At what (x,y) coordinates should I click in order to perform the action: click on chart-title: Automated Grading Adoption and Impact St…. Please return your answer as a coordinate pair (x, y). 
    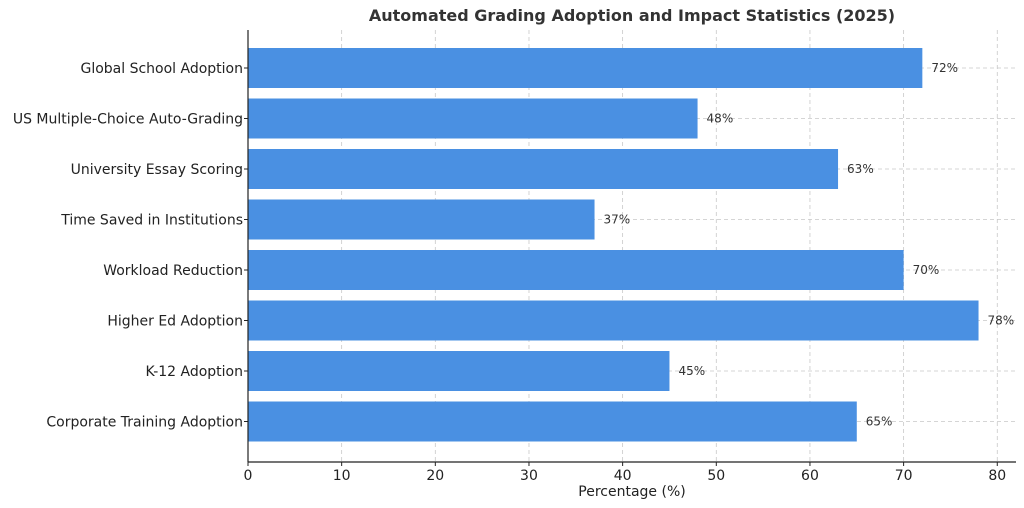
    Looking at the image, I should click on (632, 15).